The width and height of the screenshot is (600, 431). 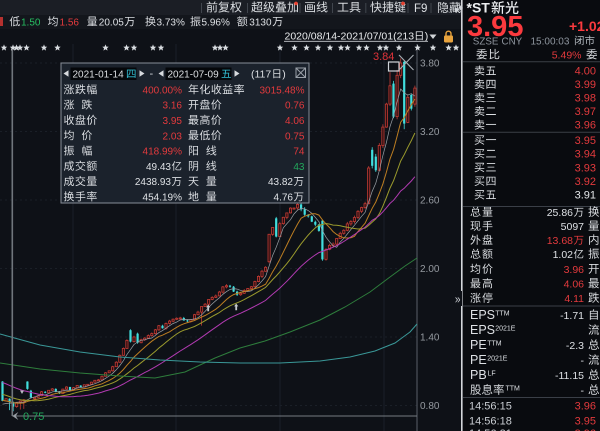 What do you see at coordinates (550, 41) in the screenshot?
I see `svg-text: 15:00:03` at bounding box center [550, 41].